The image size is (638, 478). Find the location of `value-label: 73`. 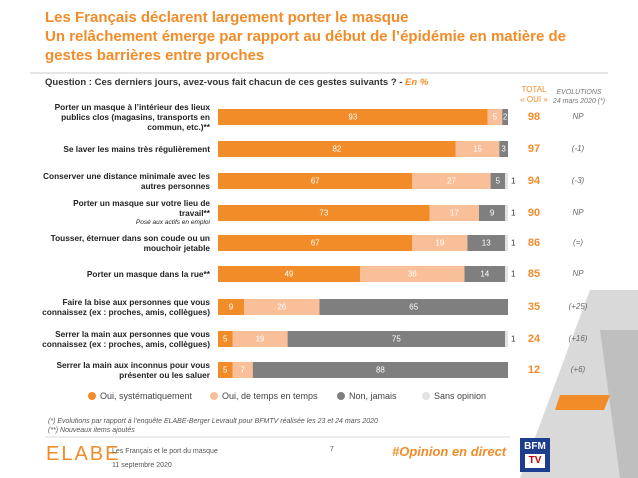

value-label: 73 is located at coordinates (323, 213).